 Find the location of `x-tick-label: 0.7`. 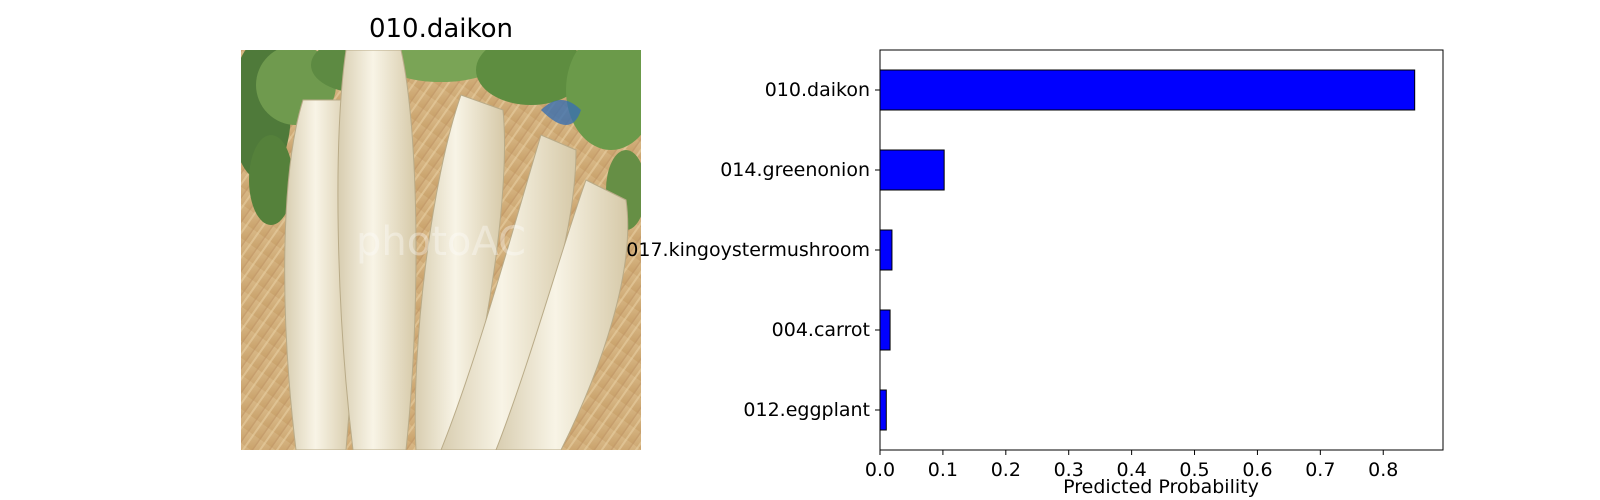

x-tick-label: 0.7 is located at coordinates (1320, 470).